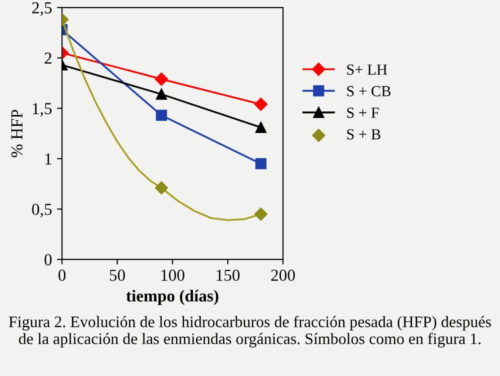  What do you see at coordinates (48, 58) in the screenshot?
I see `y-tick-label: 2` at bounding box center [48, 58].